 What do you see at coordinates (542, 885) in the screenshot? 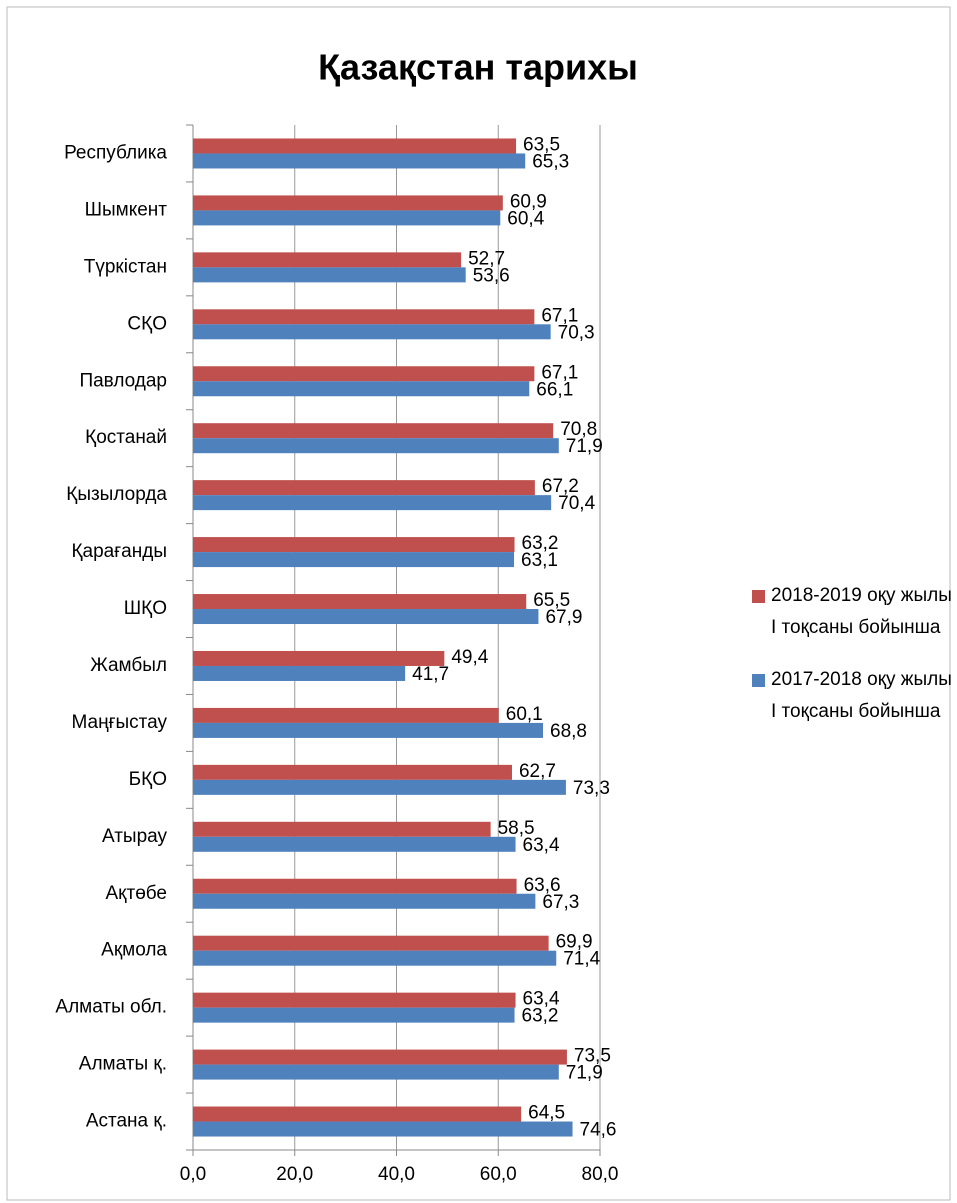
I see `value-label: 63,6` at bounding box center [542, 885].